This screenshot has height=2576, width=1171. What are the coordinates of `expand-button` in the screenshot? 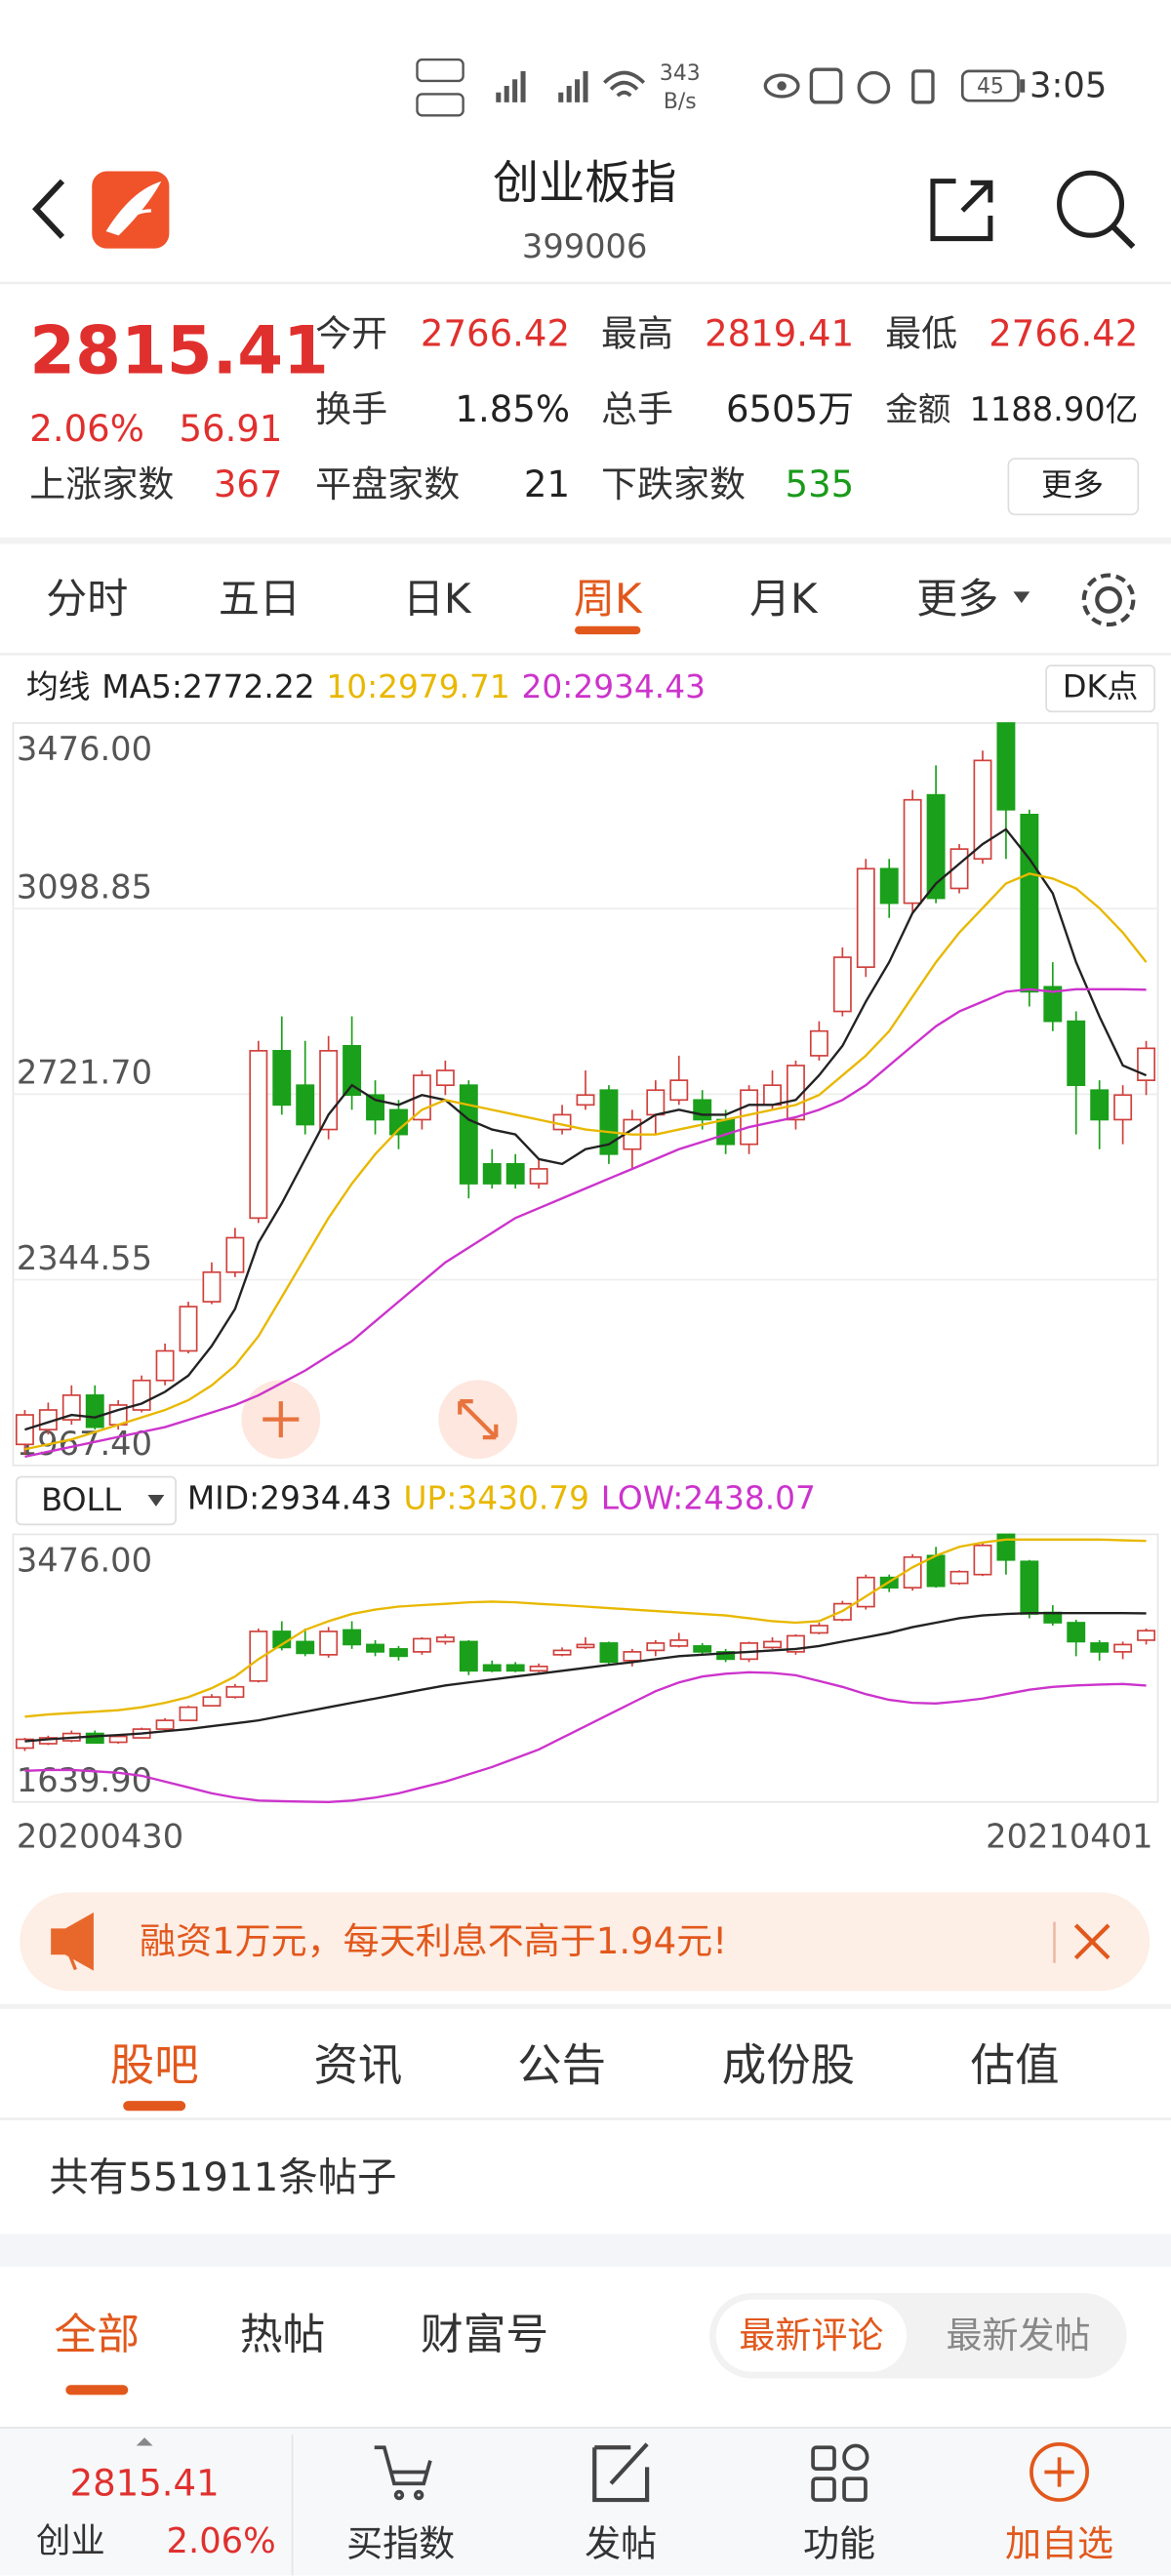 It's located at (478, 1420).